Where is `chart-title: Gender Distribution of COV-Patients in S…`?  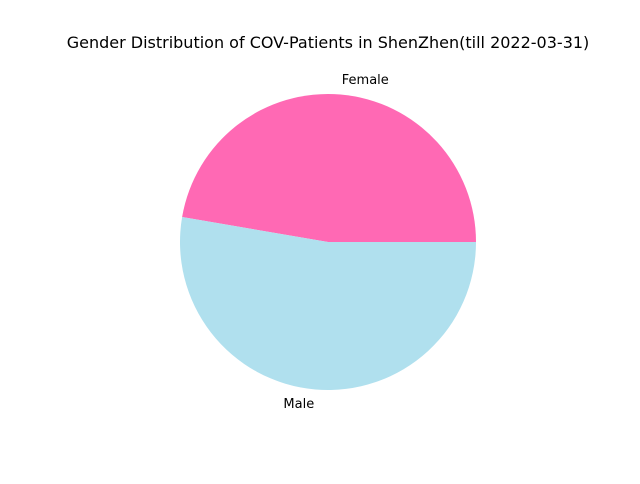 chart-title: Gender Distribution of COV-Patients in S… is located at coordinates (328, 42).